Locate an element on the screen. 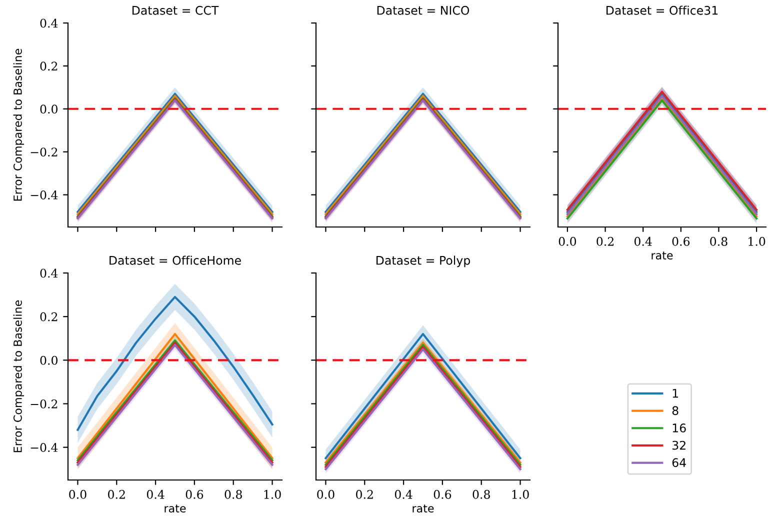 Image resolution: width=780 pixels, height=516 pixels. chart-title: Dataset = NICO is located at coordinates (423, 10).